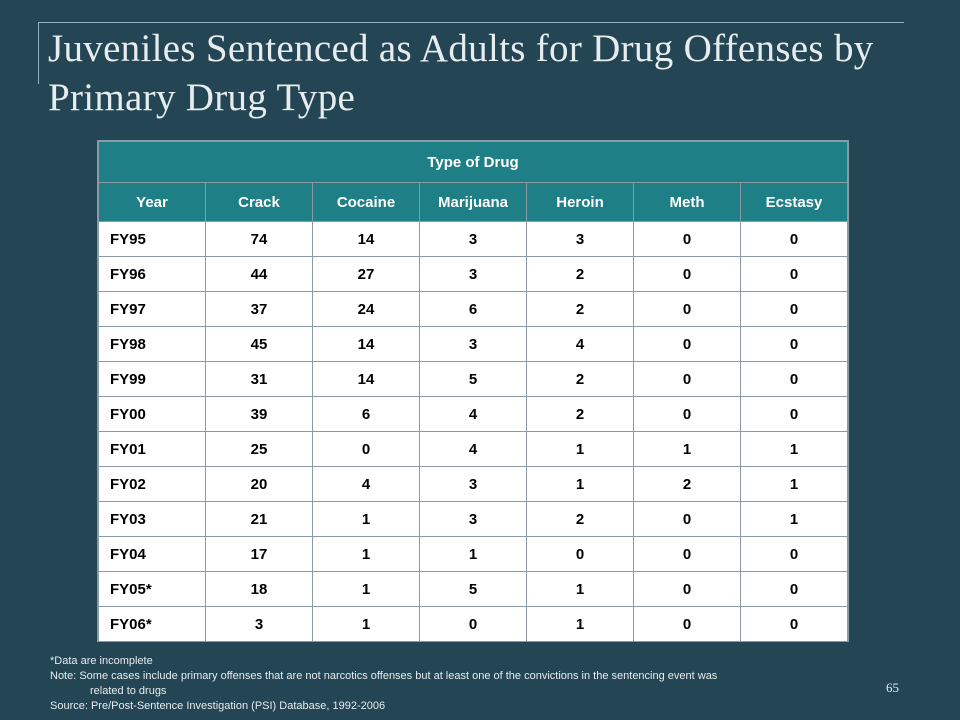 The image size is (960, 720). I want to click on table-row: FY00 39 6 4 2 0 0, so click(473, 414).